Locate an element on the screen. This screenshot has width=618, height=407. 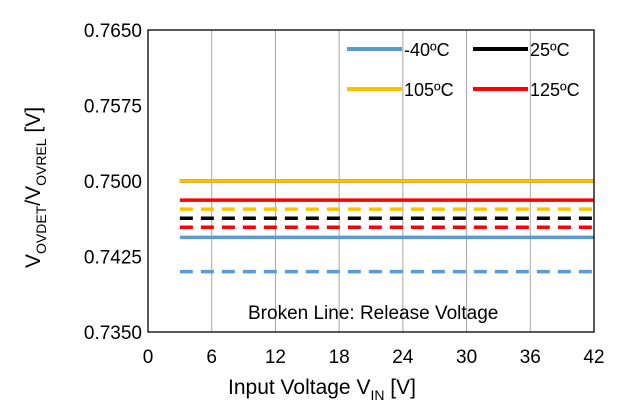
y-tick-label: 0.7650 is located at coordinates (113, 31).